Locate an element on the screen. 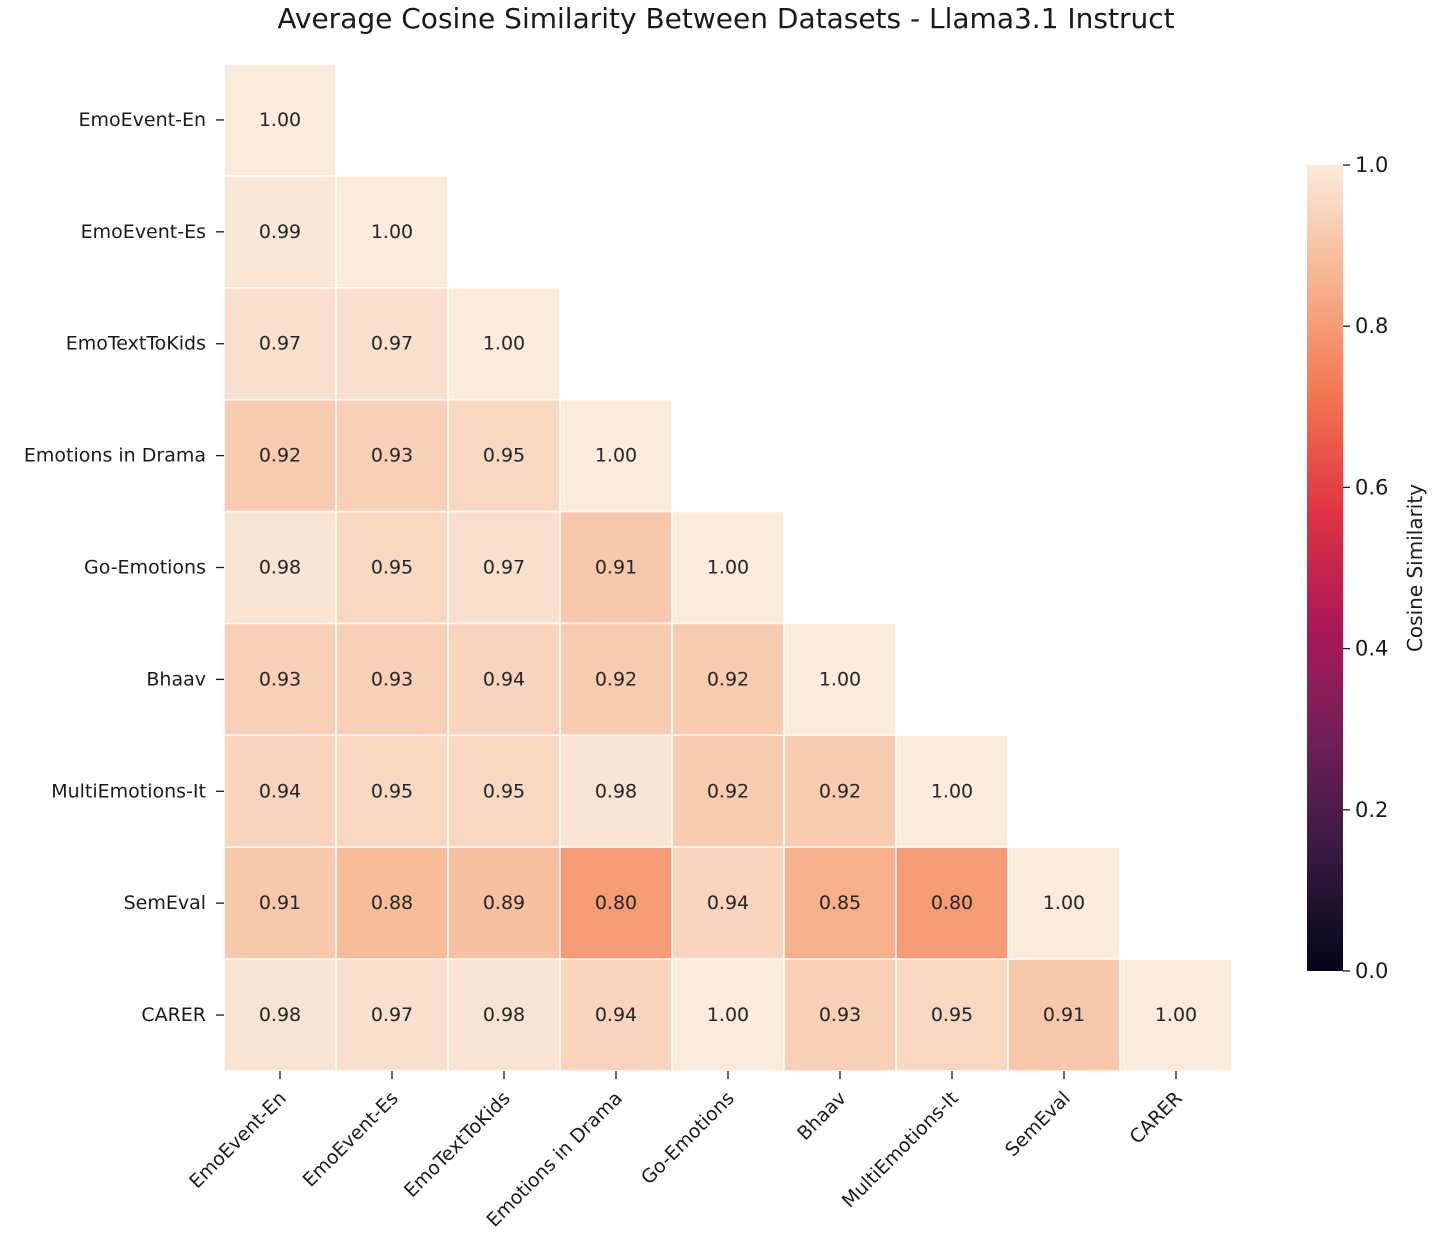  cell-value-label: 0.88 is located at coordinates (392, 903).